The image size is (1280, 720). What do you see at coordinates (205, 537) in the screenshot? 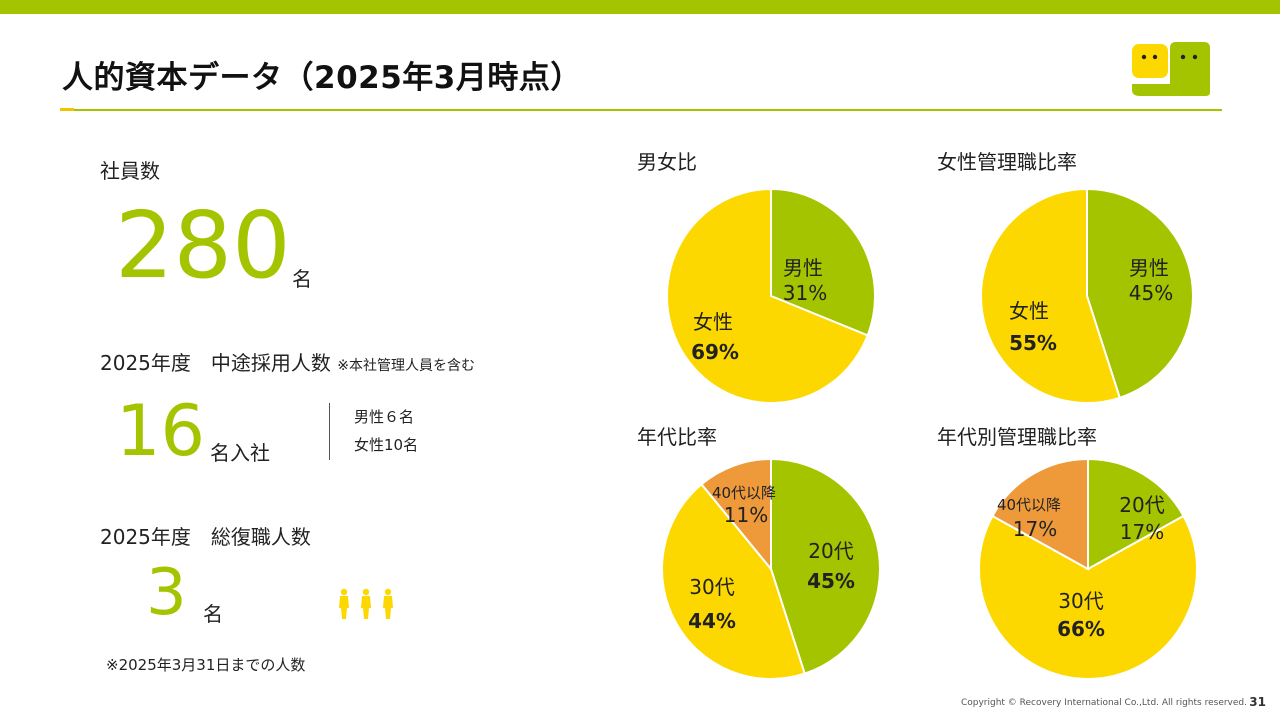
I see `general-staff-label: 2025年度 総復職人数` at bounding box center [205, 537].